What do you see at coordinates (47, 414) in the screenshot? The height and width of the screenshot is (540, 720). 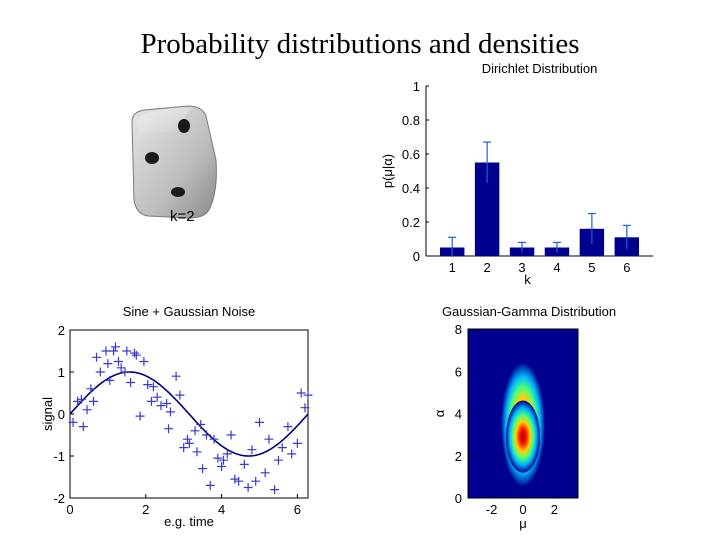 I see `y-axis-label: signal` at bounding box center [47, 414].